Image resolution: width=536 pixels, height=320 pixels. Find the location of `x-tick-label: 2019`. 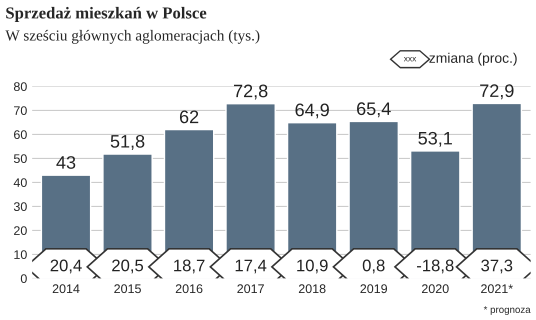

x-tick-label: 2019 is located at coordinates (374, 289).